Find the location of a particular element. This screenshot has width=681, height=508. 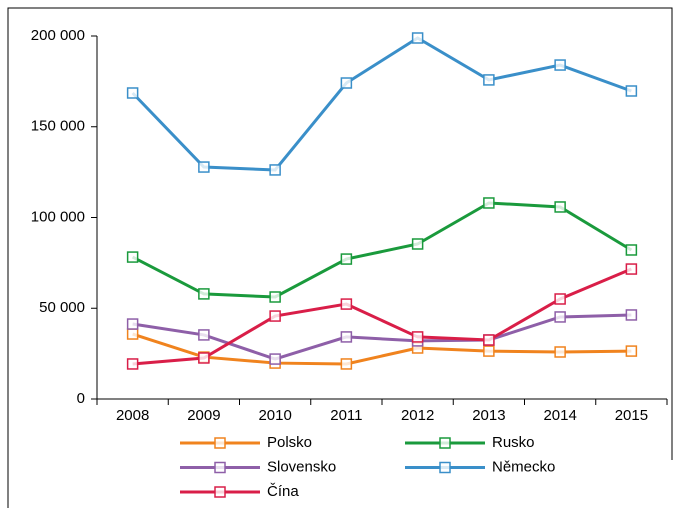

legend-label: Čína is located at coordinates (283, 491).